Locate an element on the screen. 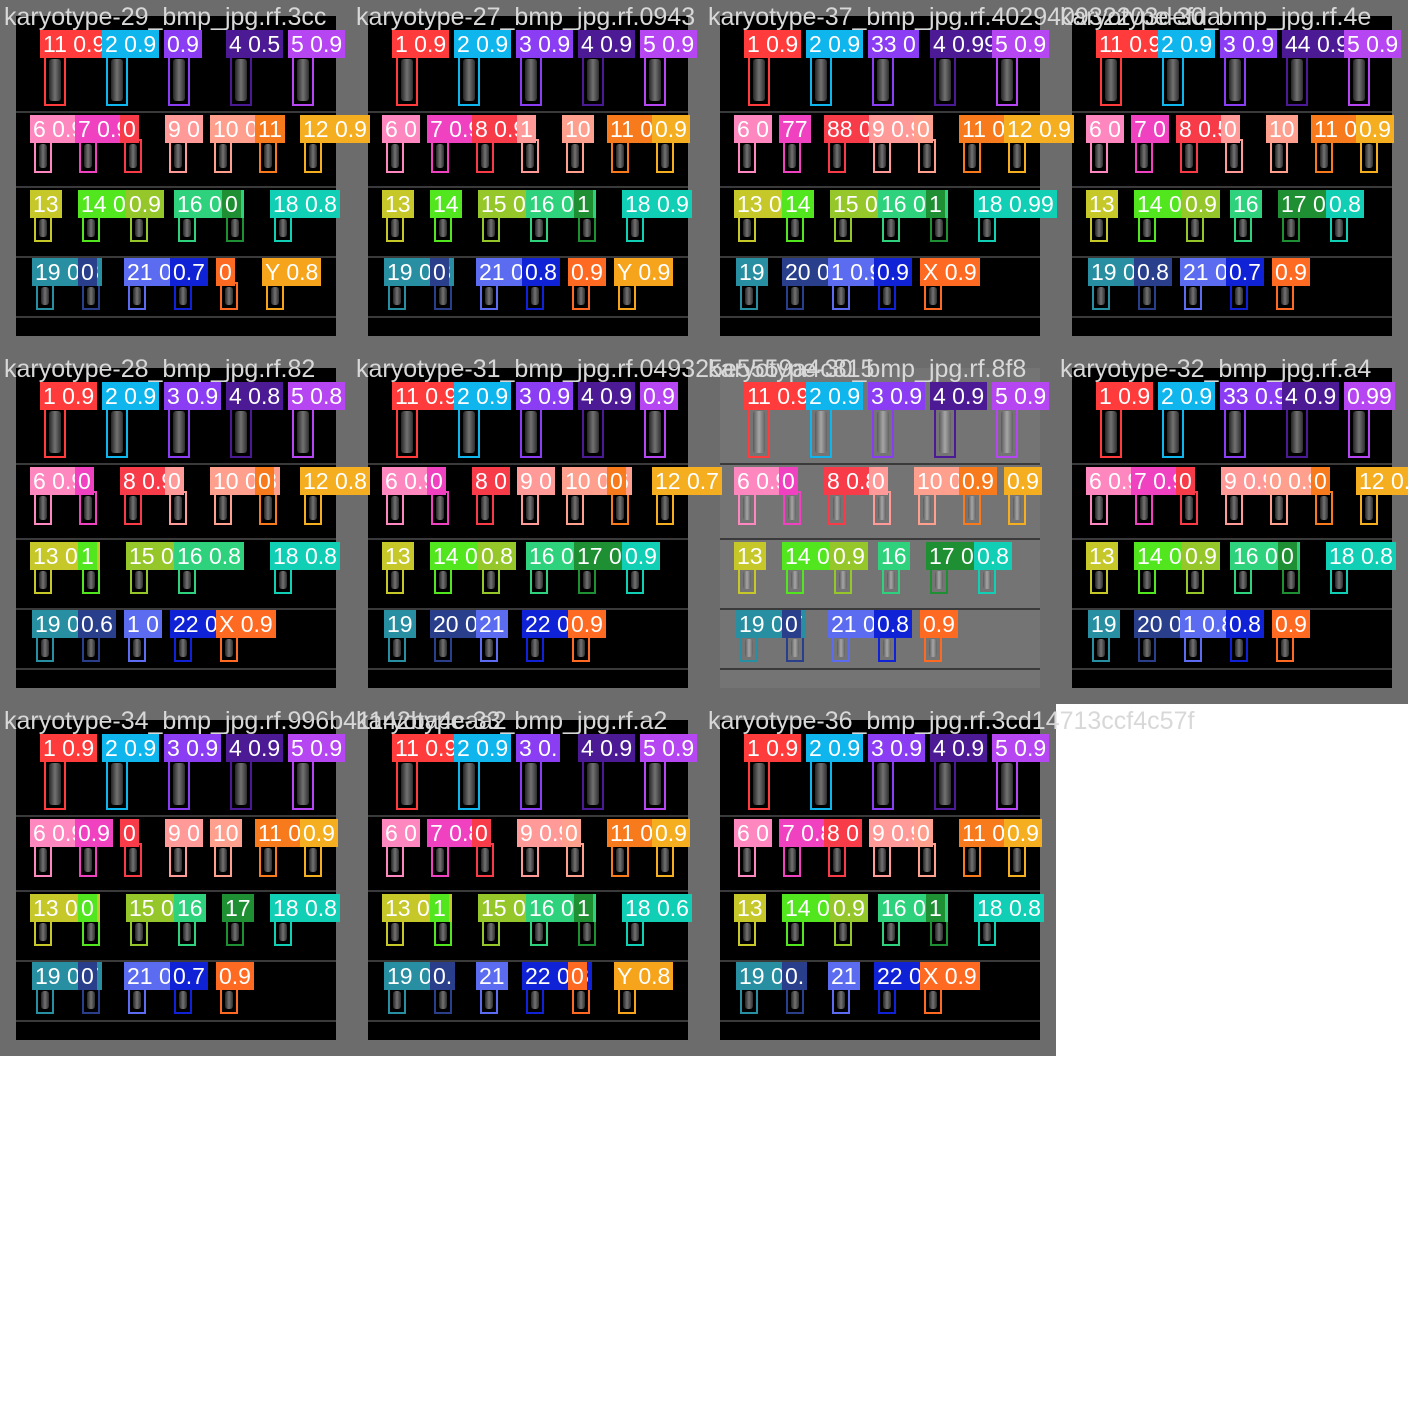 The height and width of the screenshot is (1408, 1408). detection-label-14: 14 is located at coordinates (798, 204).